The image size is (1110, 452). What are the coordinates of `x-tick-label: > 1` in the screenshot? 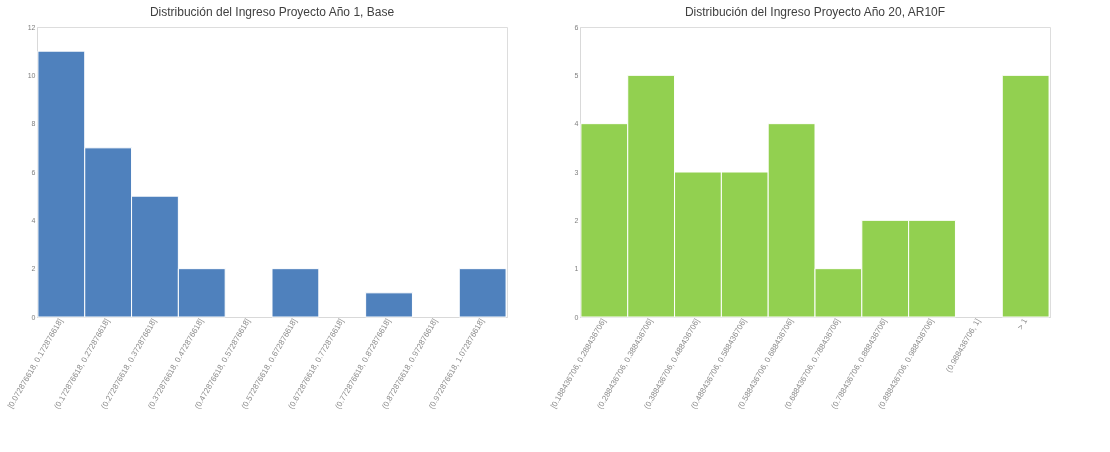 It's located at (1022, 324).